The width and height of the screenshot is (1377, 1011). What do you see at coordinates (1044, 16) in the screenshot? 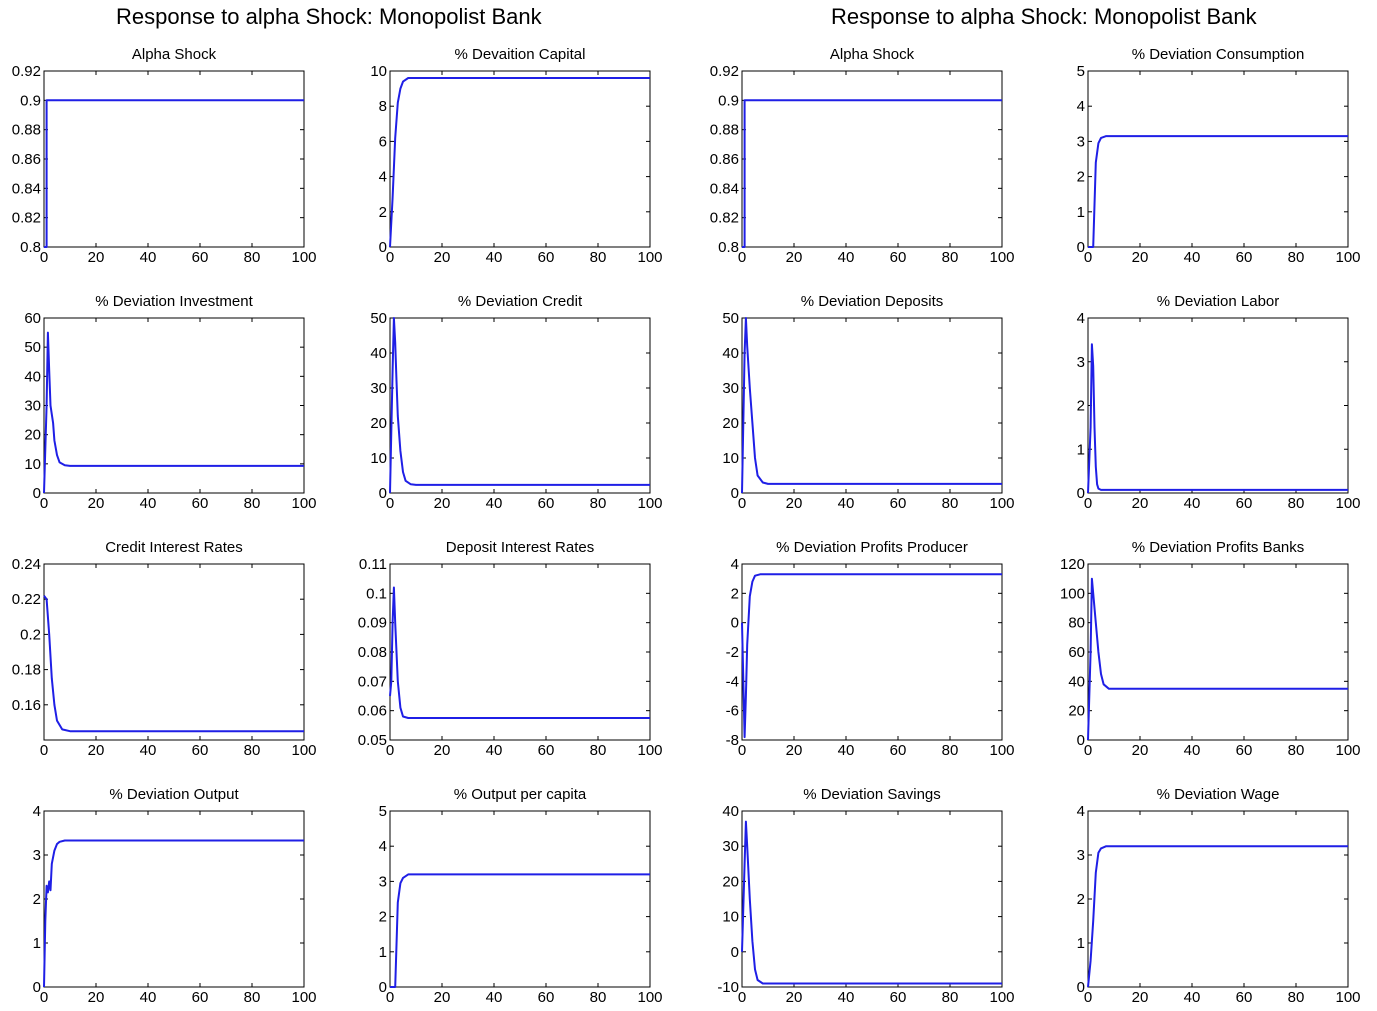
I see `figure-title-right: Response to alpha Shock: Monopolist Bank` at bounding box center [1044, 16].